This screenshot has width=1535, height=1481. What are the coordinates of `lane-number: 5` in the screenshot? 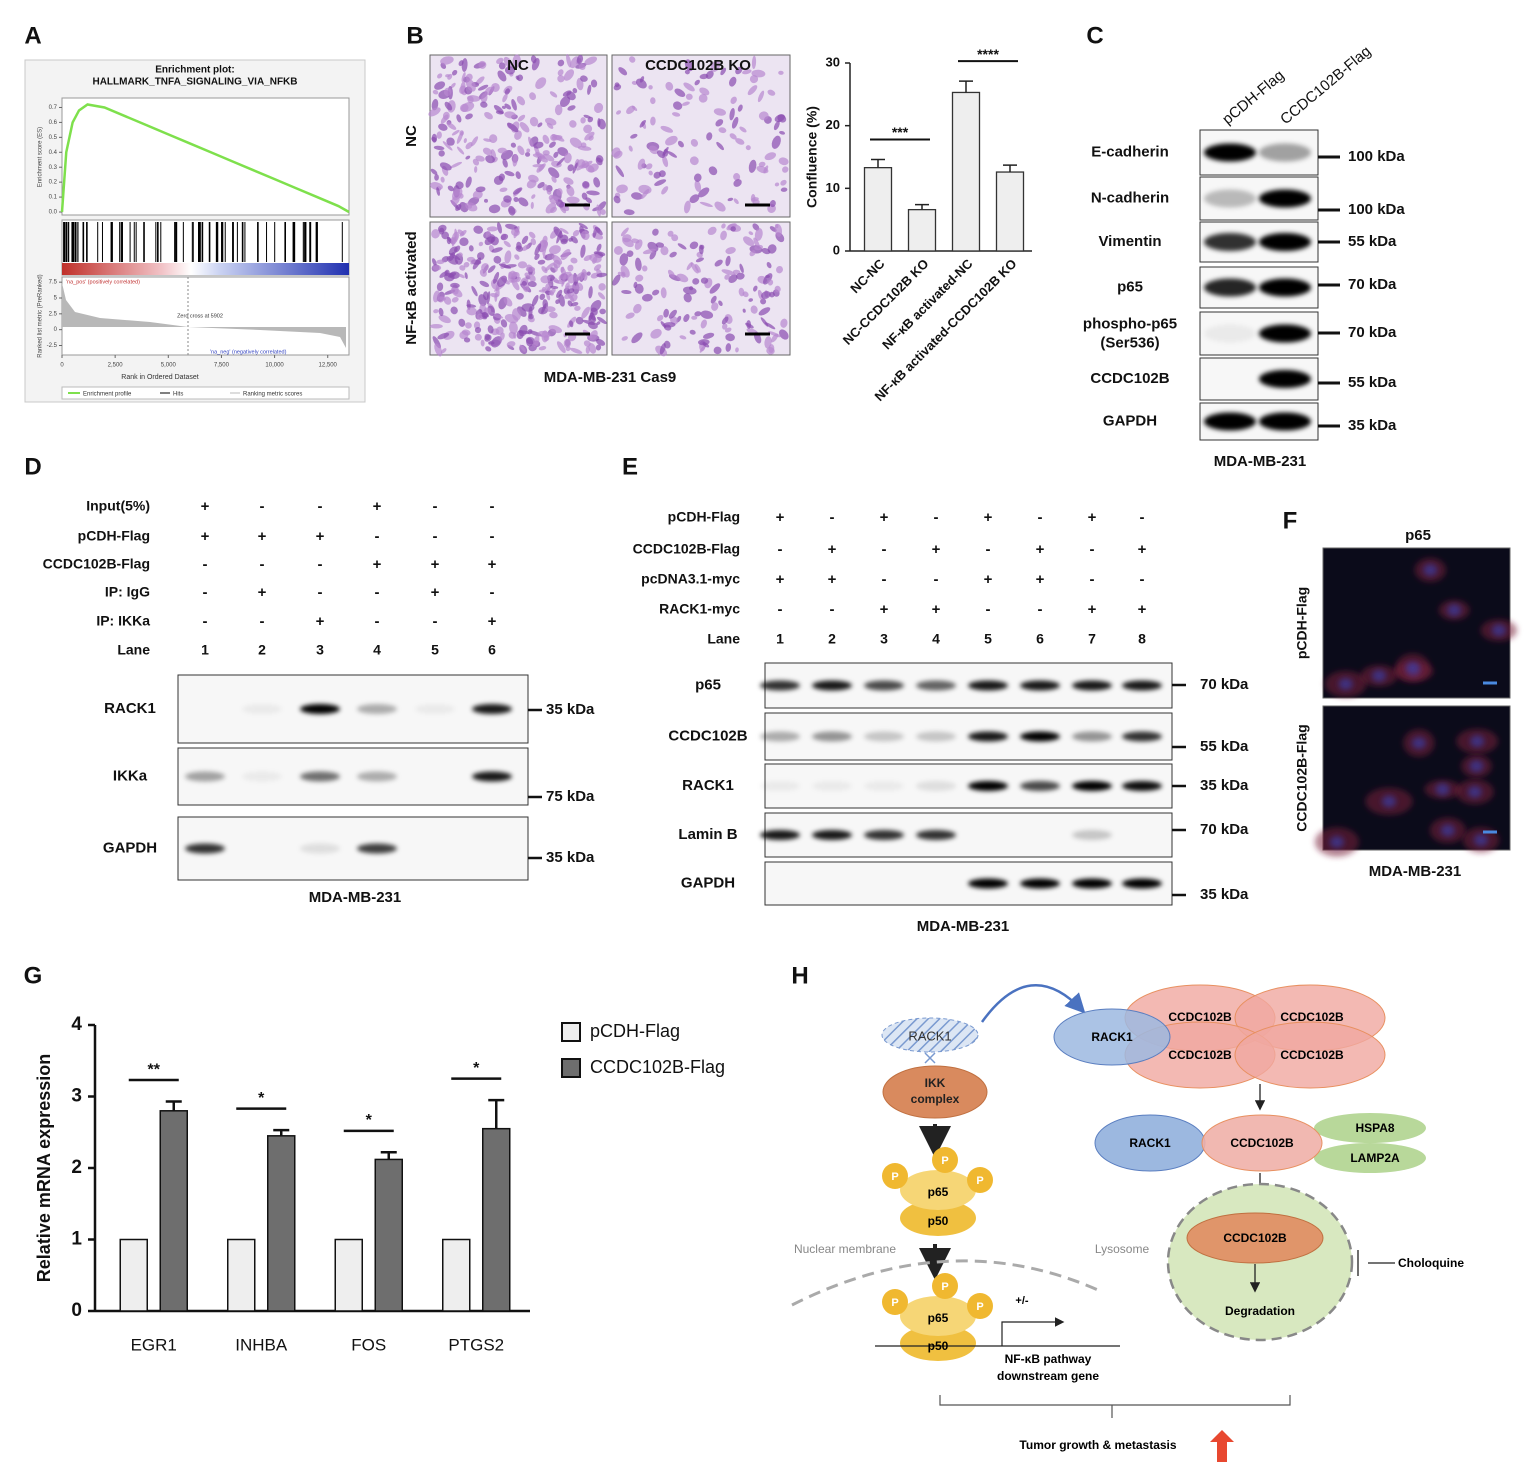 It's located at (988, 639).